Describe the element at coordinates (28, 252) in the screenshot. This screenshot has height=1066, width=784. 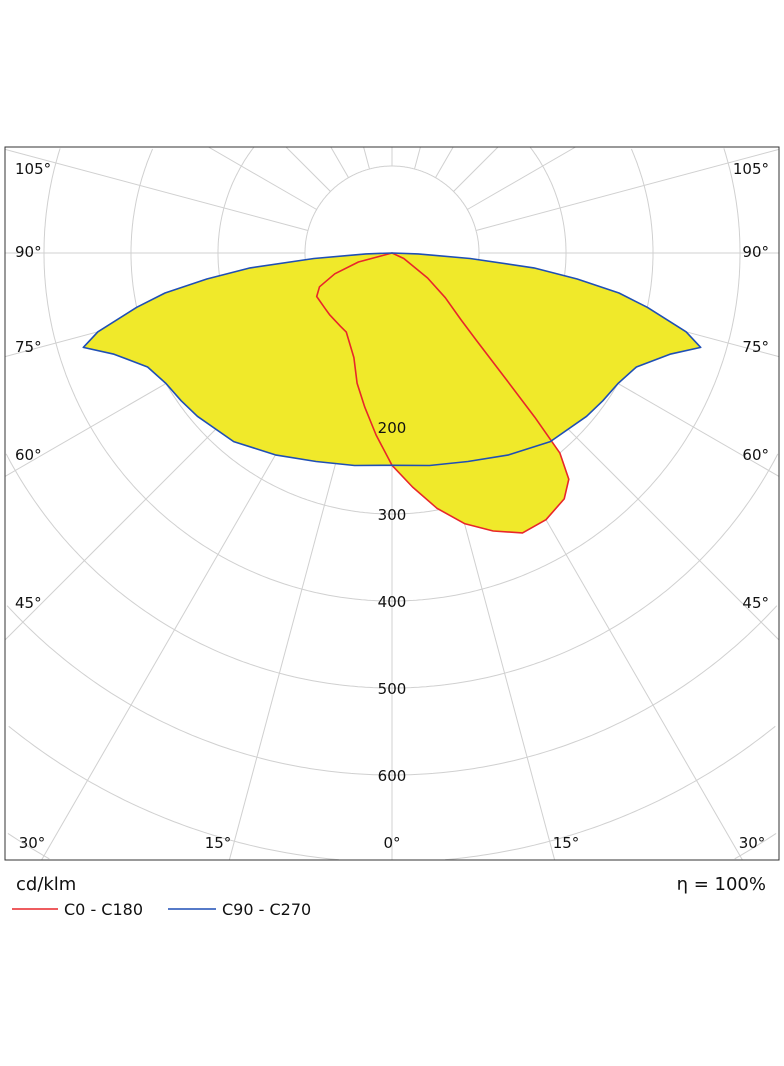
I see `angle-label-left: 90°` at that location.